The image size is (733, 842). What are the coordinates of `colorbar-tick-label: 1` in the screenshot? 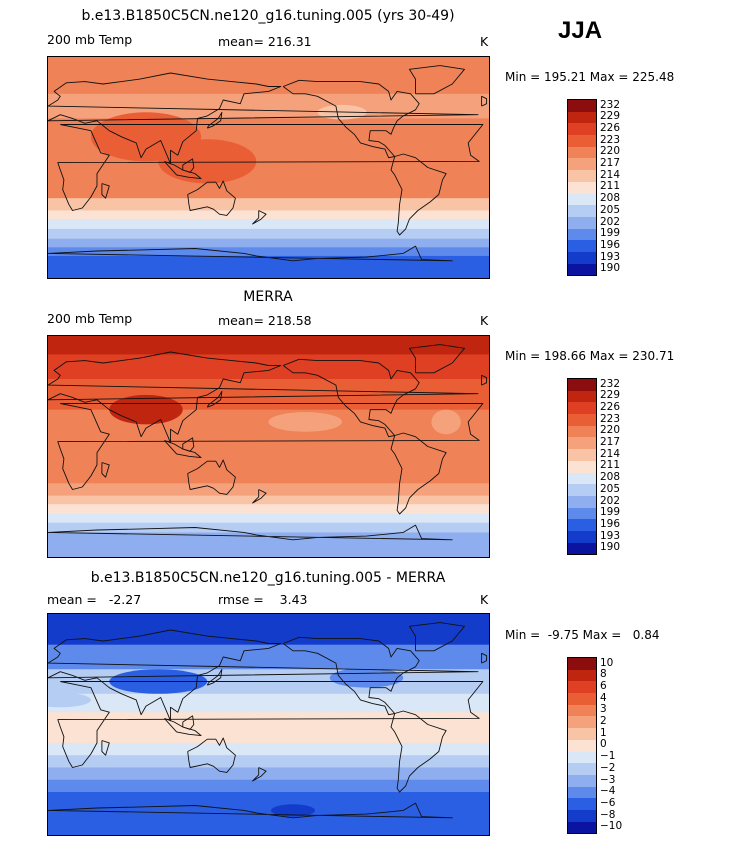 It's located at (603, 732).